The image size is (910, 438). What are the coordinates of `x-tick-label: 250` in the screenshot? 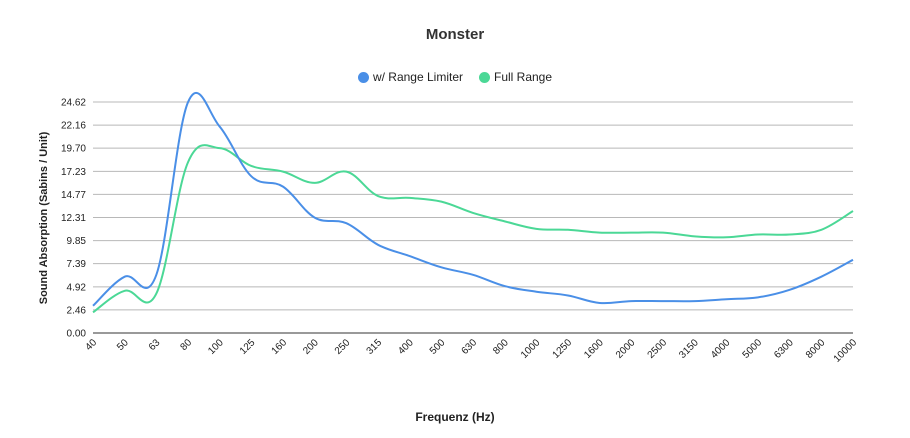 It's located at (343, 347).